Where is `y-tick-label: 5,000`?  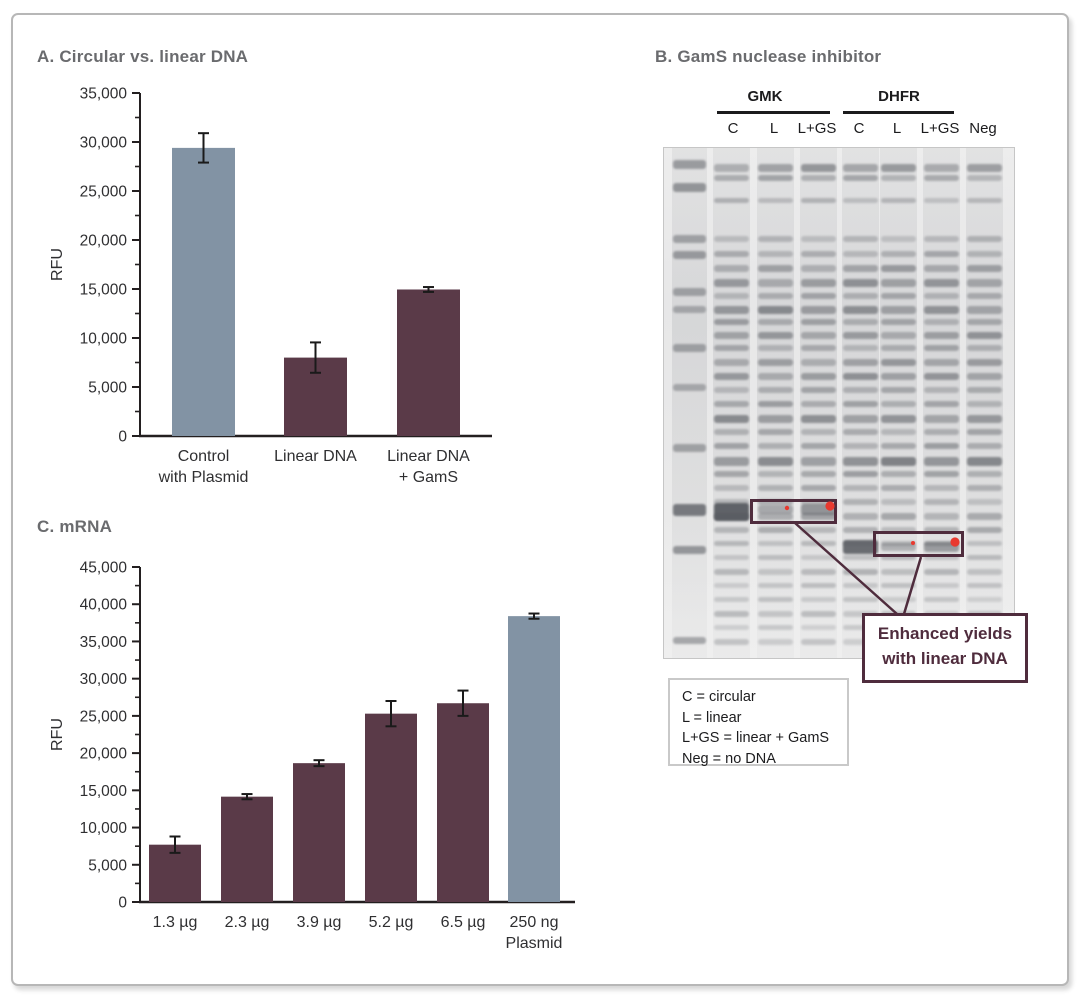
y-tick-label: 5,000 is located at coordinates (107, 388).